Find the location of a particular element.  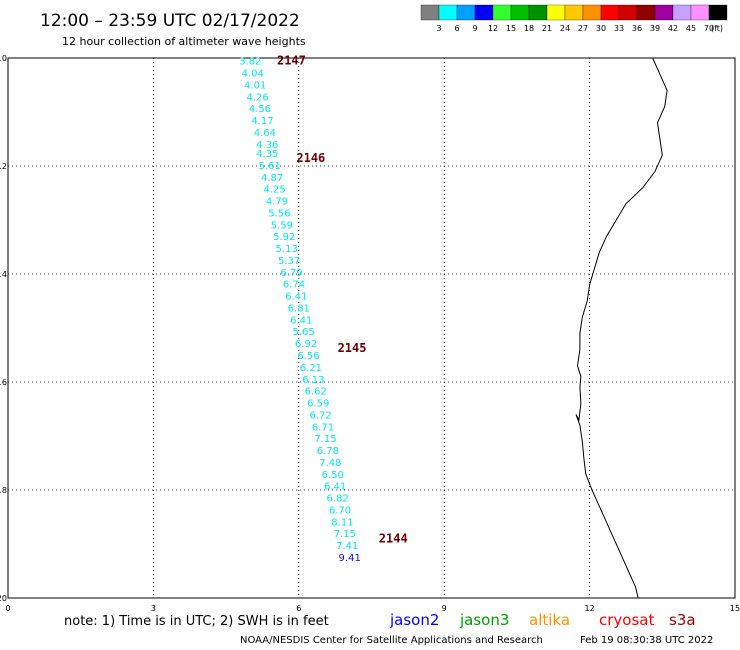

legend-label: 12 is located at coordinates (493, 28).